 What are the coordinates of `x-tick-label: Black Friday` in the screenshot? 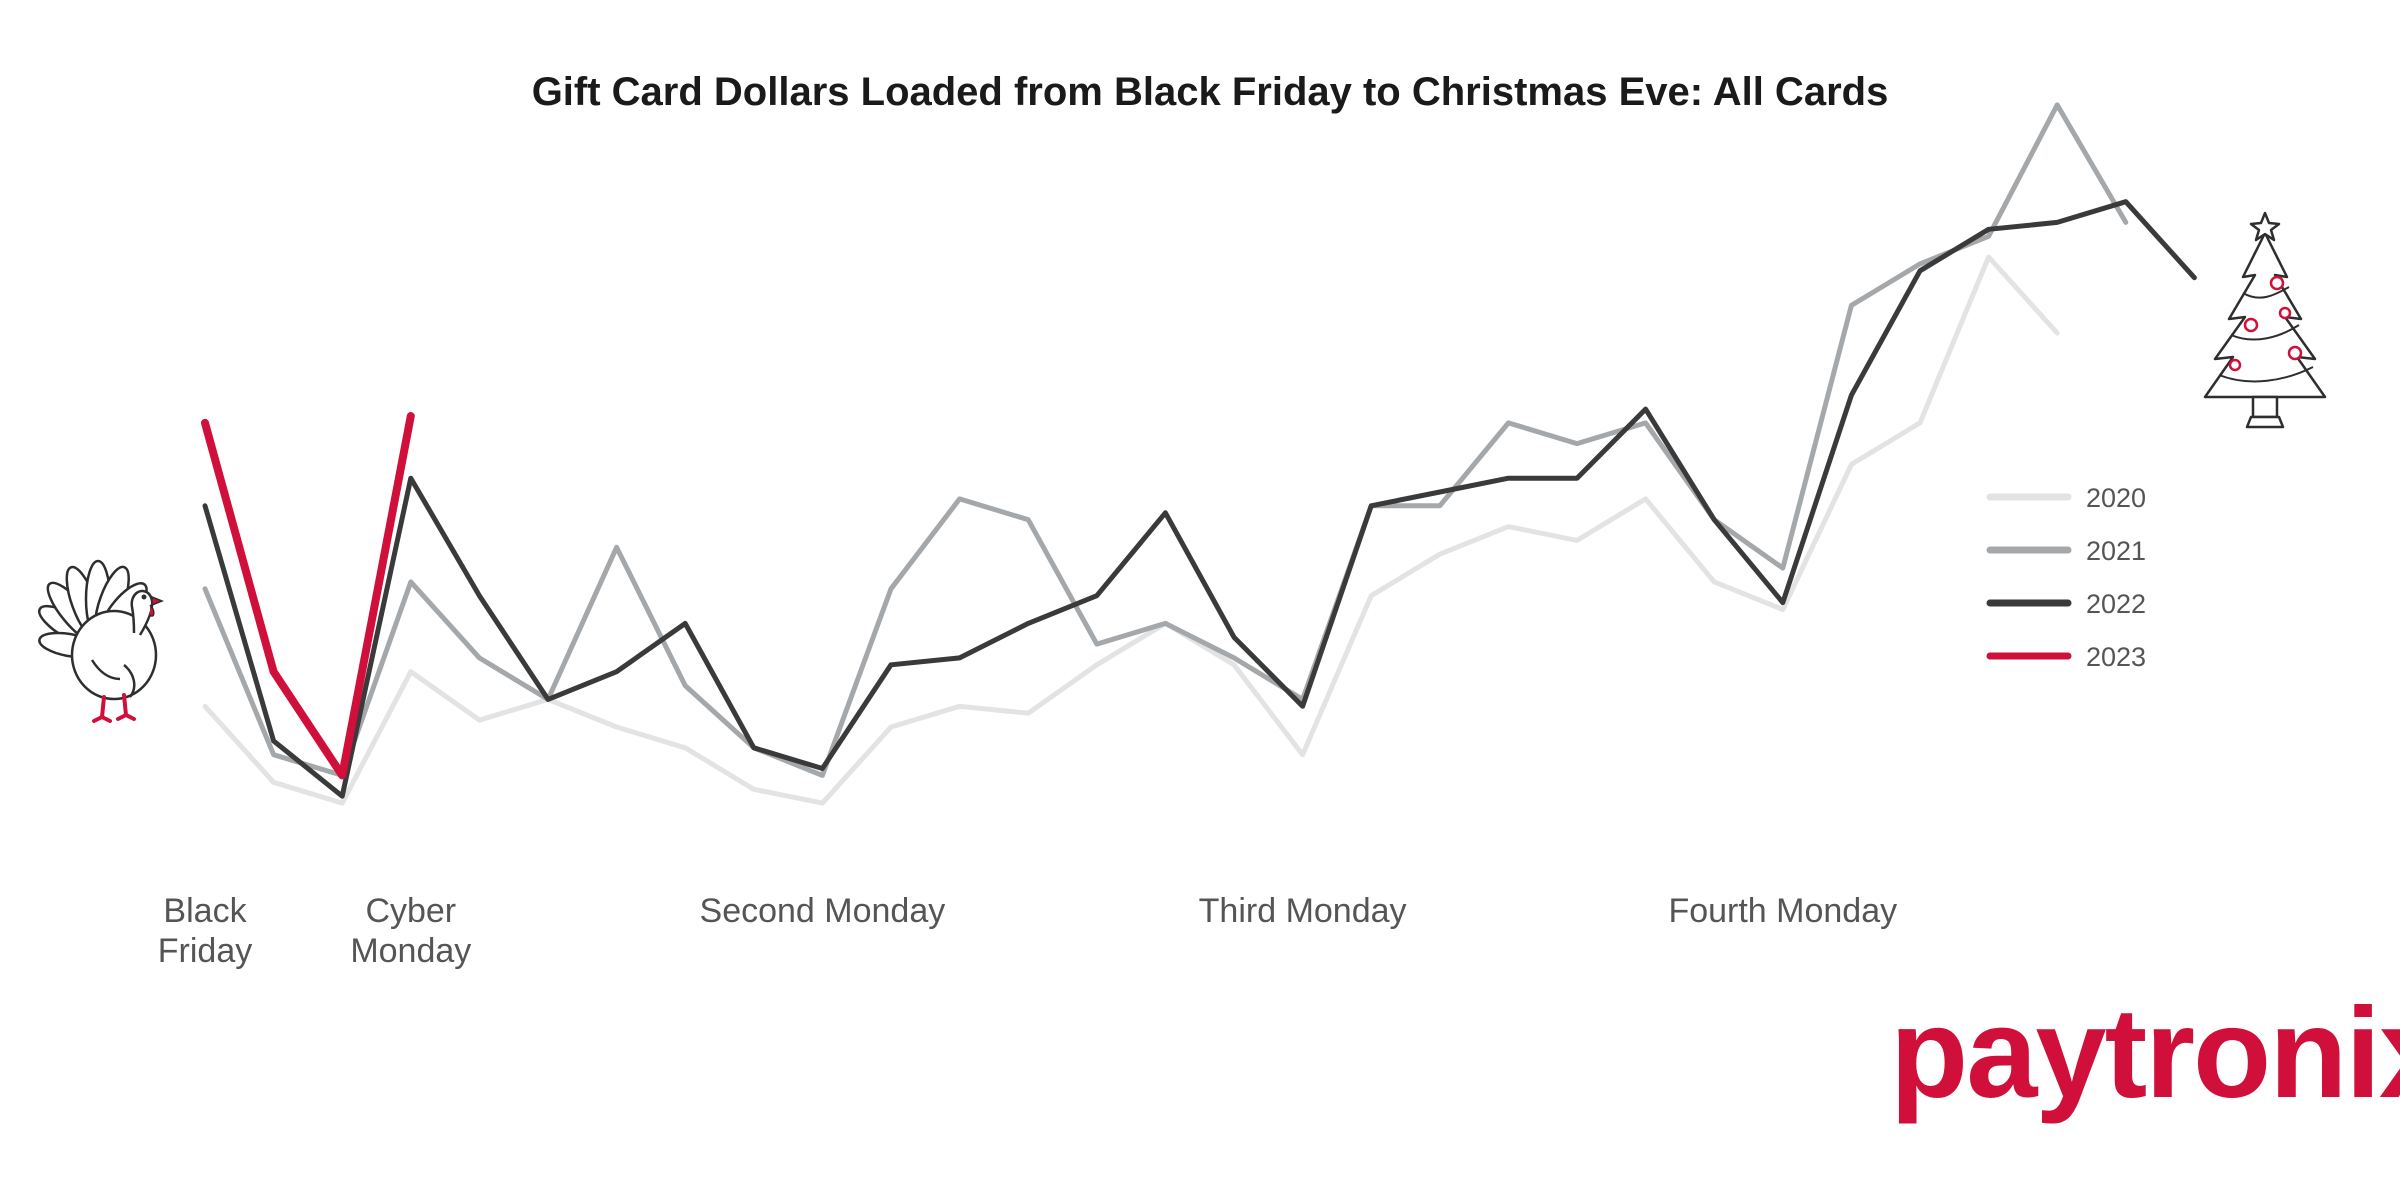 It's located at (205, 931).